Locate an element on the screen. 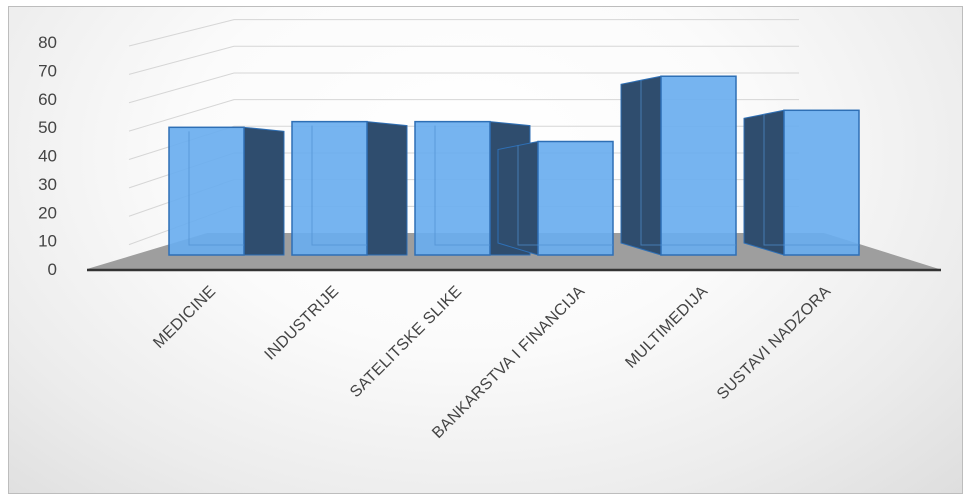 This screenshot has height=502, width=972. category-label: MULTIMEDIJA is located at coordinates (666, 327).